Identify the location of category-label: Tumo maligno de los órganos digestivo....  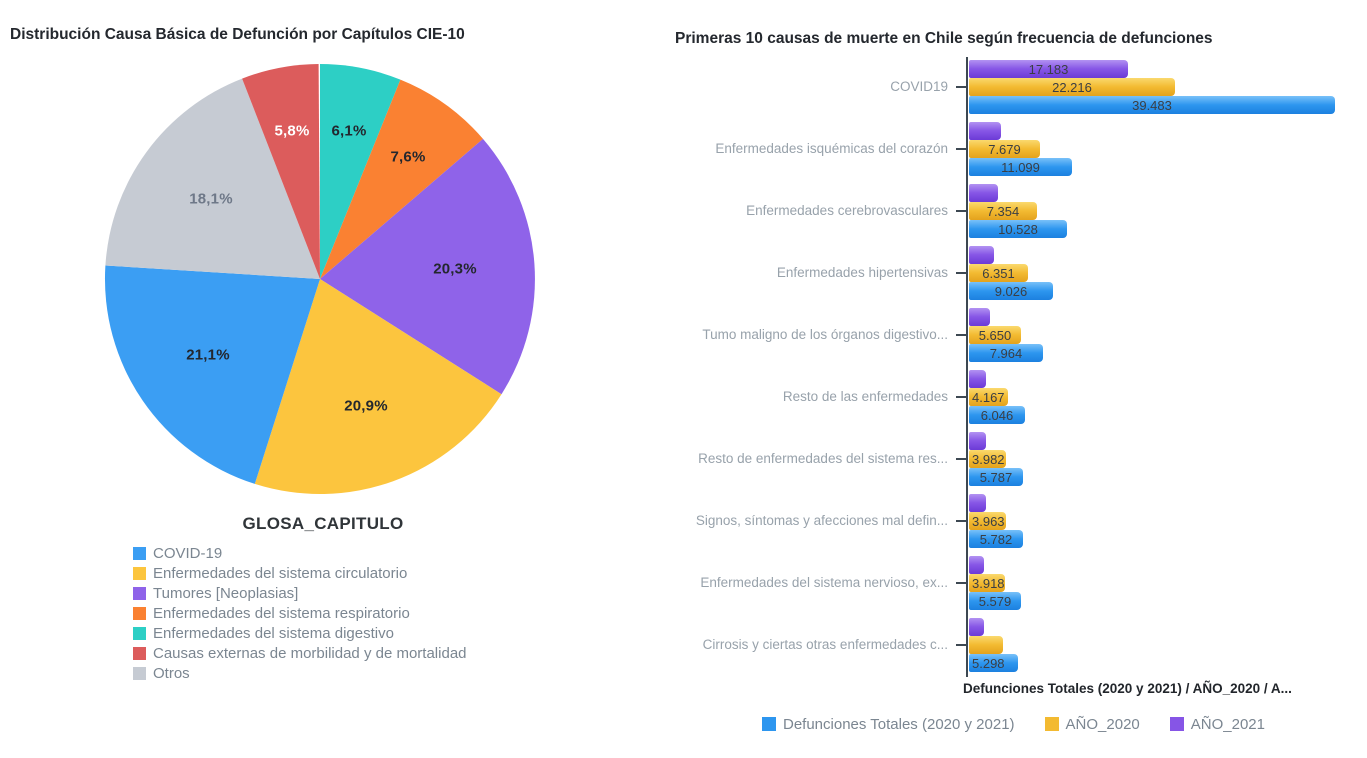
(825, 334).